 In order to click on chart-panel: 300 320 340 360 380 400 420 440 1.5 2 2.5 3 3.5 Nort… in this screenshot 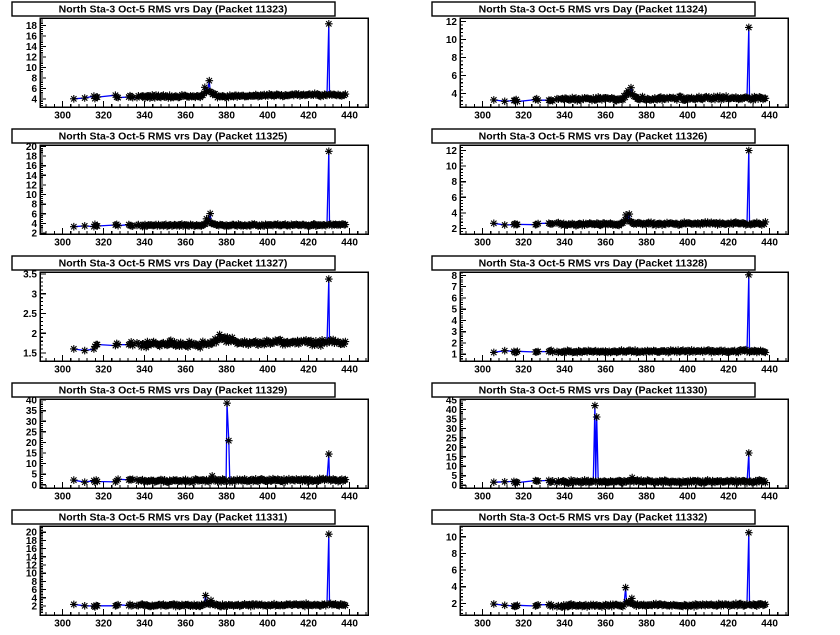, I will do `click(190, 315)`.